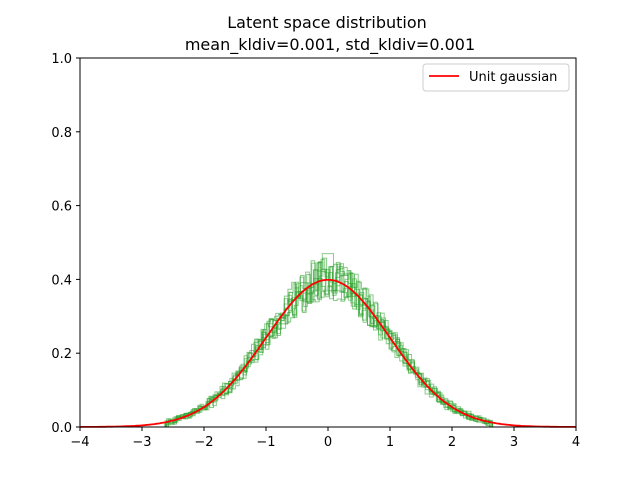  Describe the element at coordinates (328, 442) in the screenshot. I see `x-tick-label: 0` at that location.